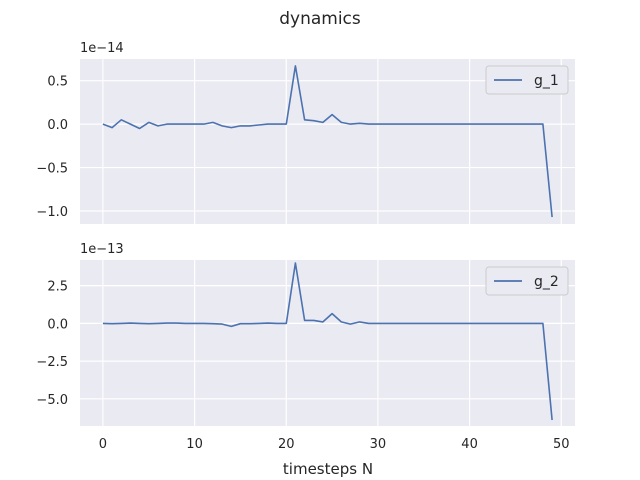 The image size is (640, 480). Describe the element at coordinates (561, 444) in the screenshot. I see `x-tick-label: 50` at that location.